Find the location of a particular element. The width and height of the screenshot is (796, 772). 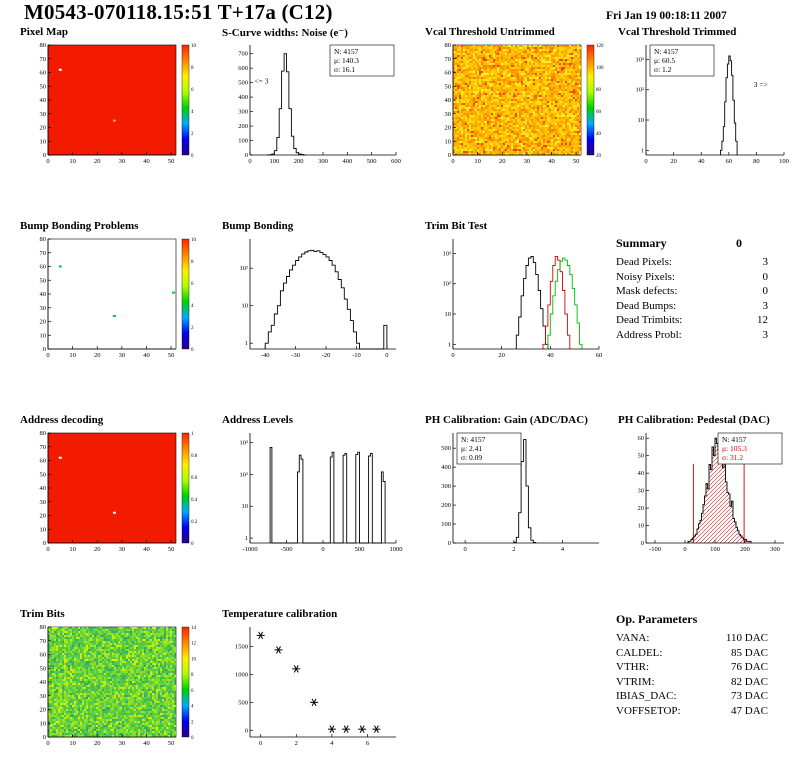

summary-row: Mask defects: 0 is located at coordinates (692, 291).